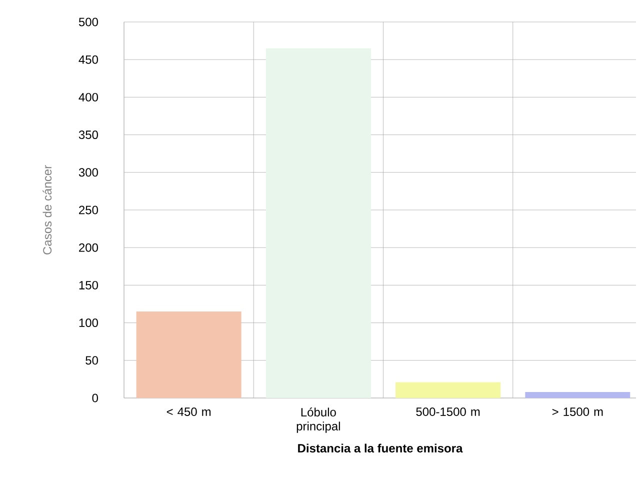  What do you see at coordinates (577, 412) in the screenshot?
I see `x-tick-label: > 1500 m` at bounding box center [577, 412].